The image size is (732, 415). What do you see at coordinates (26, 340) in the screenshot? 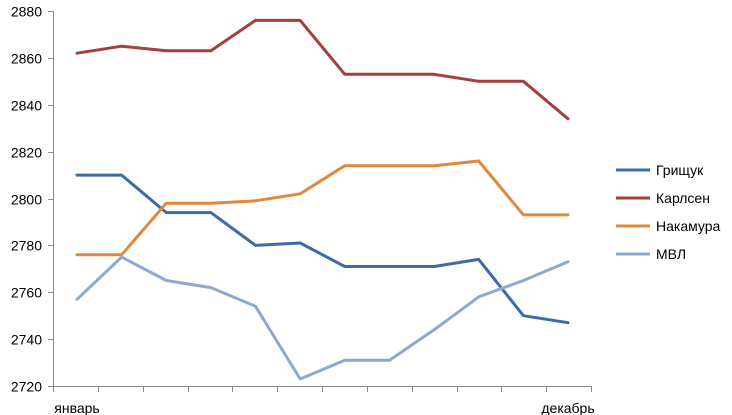
I see `y-tick-label: 2740` at bounding box center [26, 340].